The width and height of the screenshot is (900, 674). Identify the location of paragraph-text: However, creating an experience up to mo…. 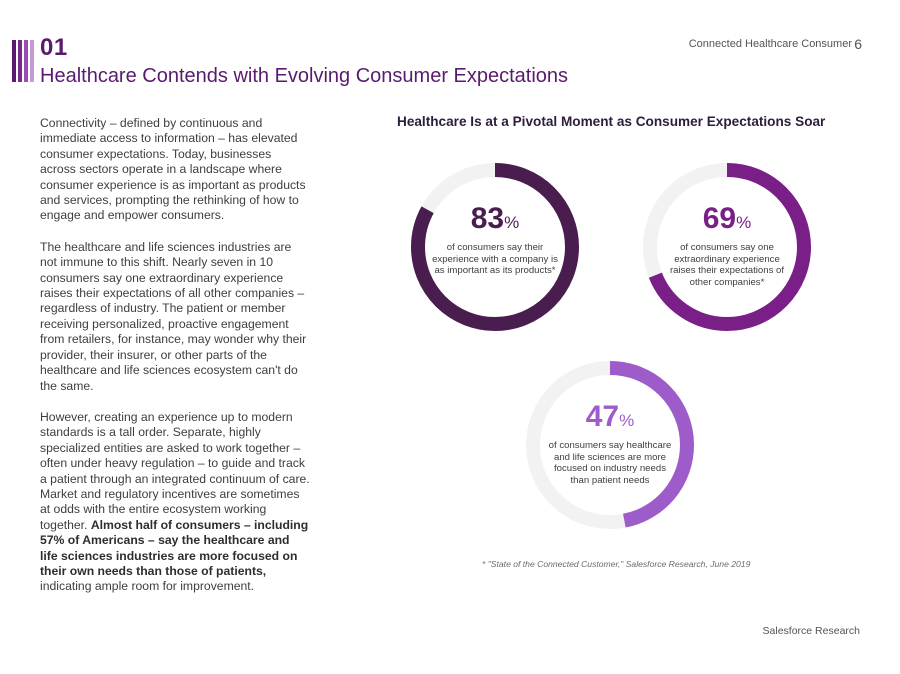
(175, 470).